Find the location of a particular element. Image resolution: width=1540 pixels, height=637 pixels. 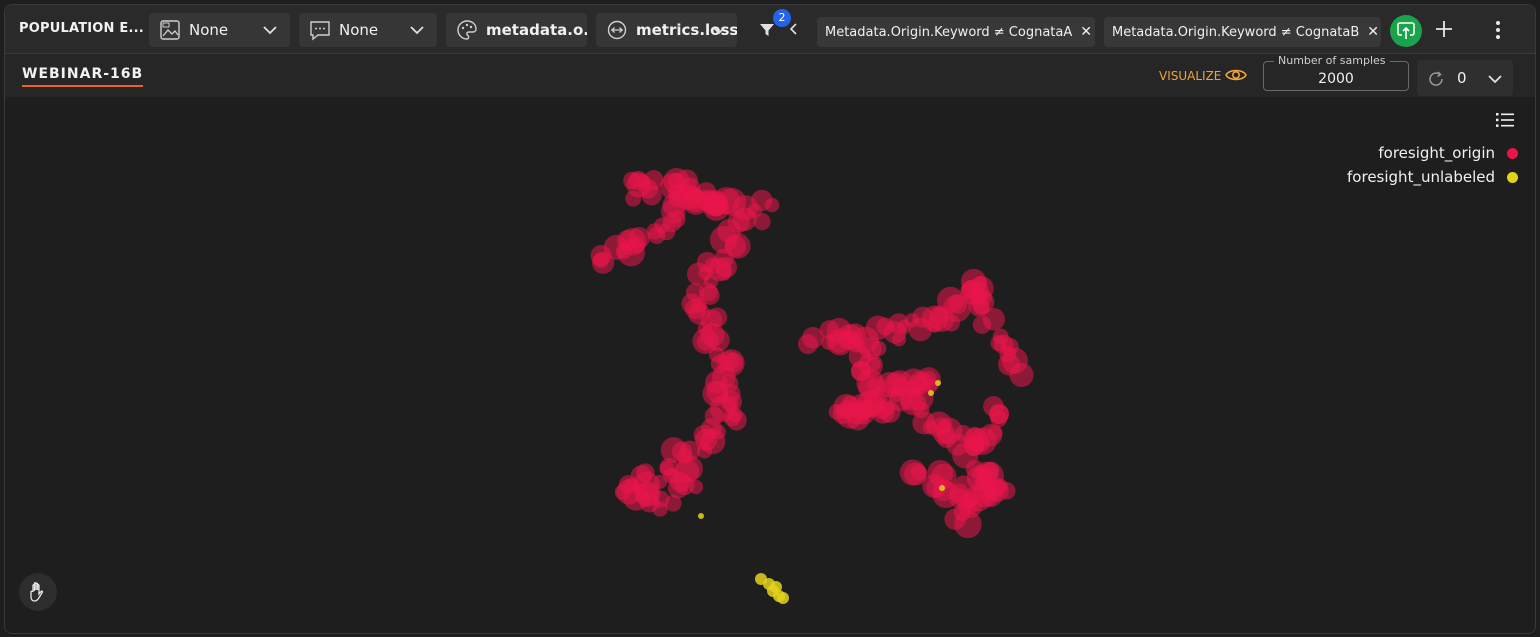

hand-icon is located at coordinates (37, 592).